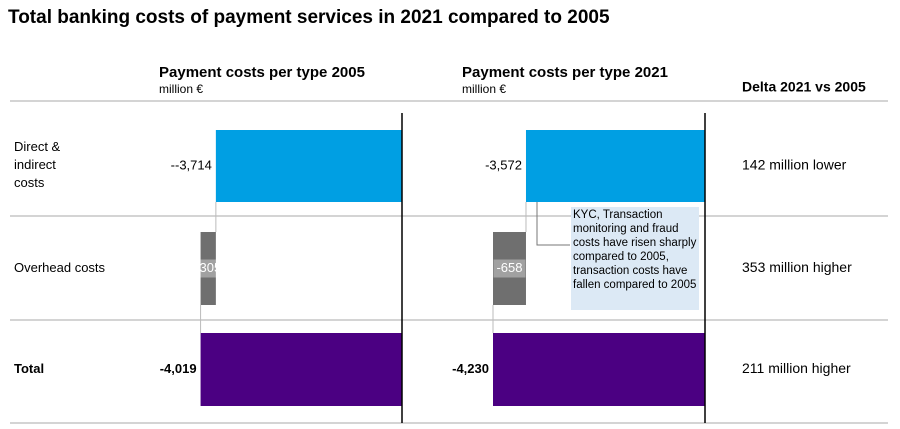 This screenshot has width=900, height=429. What do you see at coordinates (794, 165) in the screenshot?
I see `delta-label: 142 million lower` at bounding box center [794, 165].